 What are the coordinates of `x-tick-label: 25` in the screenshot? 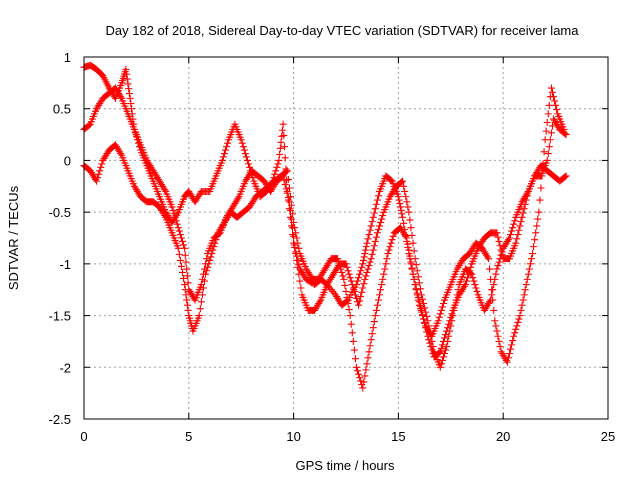 It's located at (608, 436).